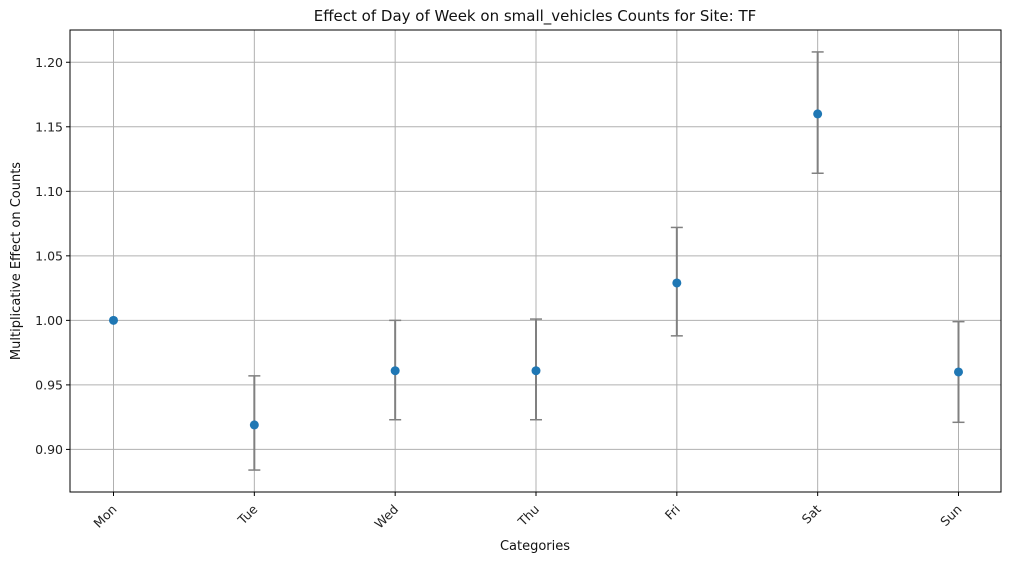 The image size is (1010, 562). I want to click on y-tick-label: 0.95, so click(49, 384).